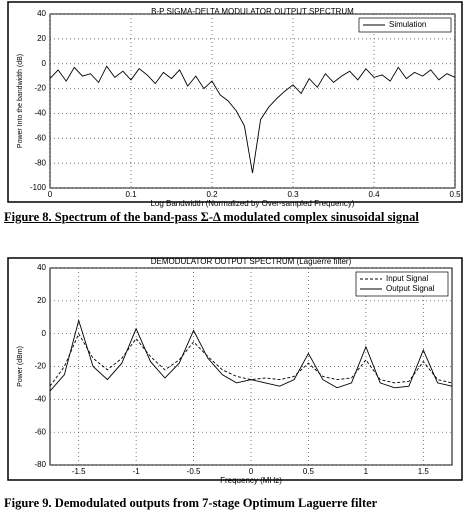 The height and width of the screenshot is (516, 474). What do you see at coordinates (212, 194) in the screenshot?
I see `x-tick-label: 0.2` at bounding box center [212, 194].